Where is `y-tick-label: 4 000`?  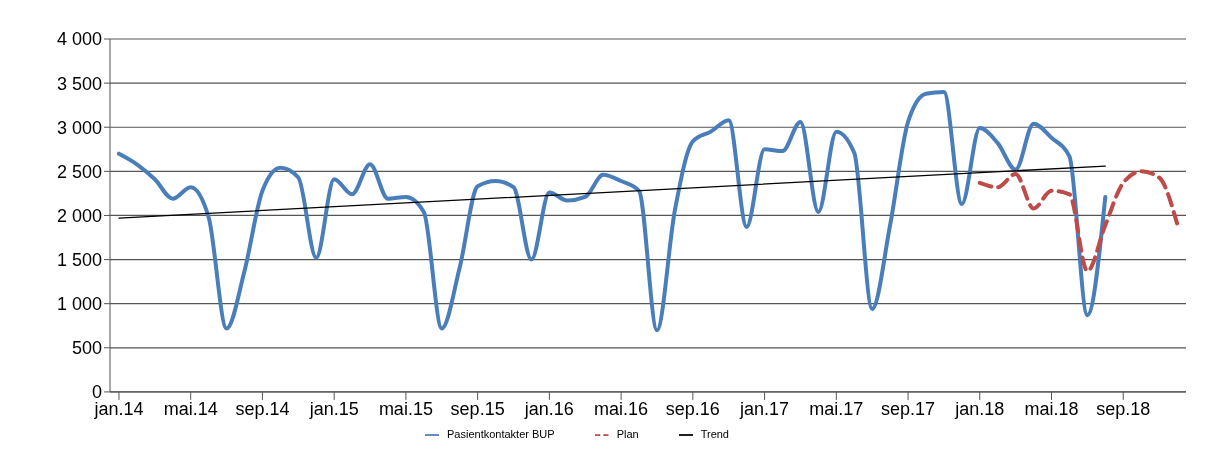
y-tick-label: 4 000 is located at coordinates (79, 39).